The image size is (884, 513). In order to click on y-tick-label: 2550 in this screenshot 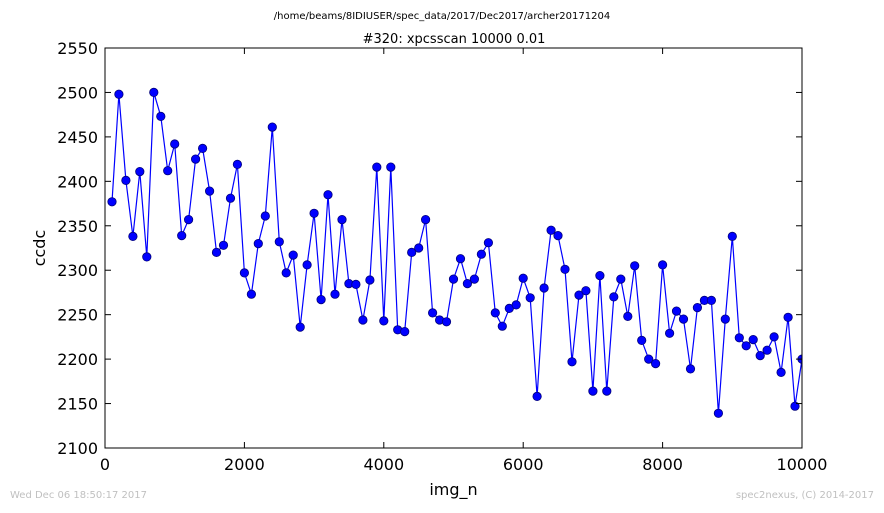, I will do `click(77, 48)`.